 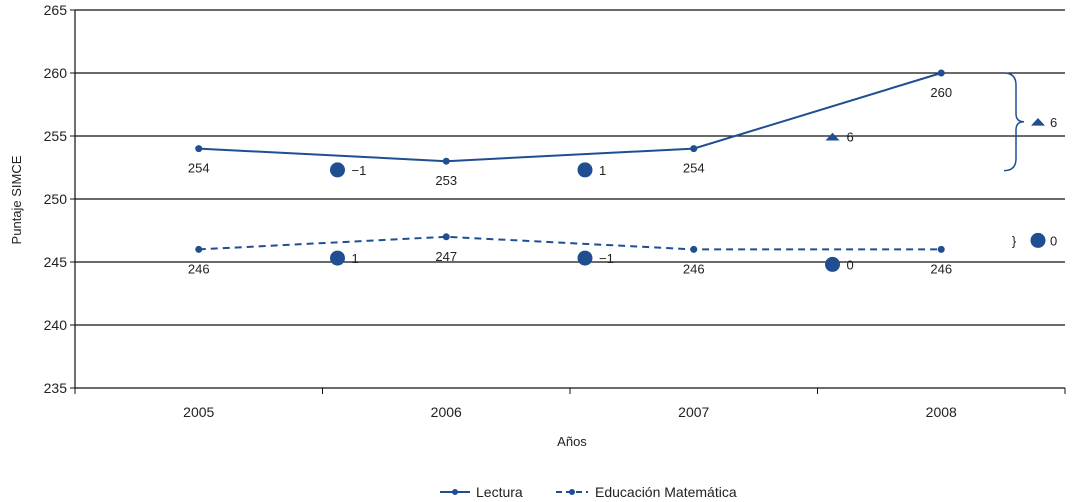 What do you see at coordinates (199, 249) in the screenshot?
I see `point-educacion-matematica-2005` at bounding box center [199, 249].